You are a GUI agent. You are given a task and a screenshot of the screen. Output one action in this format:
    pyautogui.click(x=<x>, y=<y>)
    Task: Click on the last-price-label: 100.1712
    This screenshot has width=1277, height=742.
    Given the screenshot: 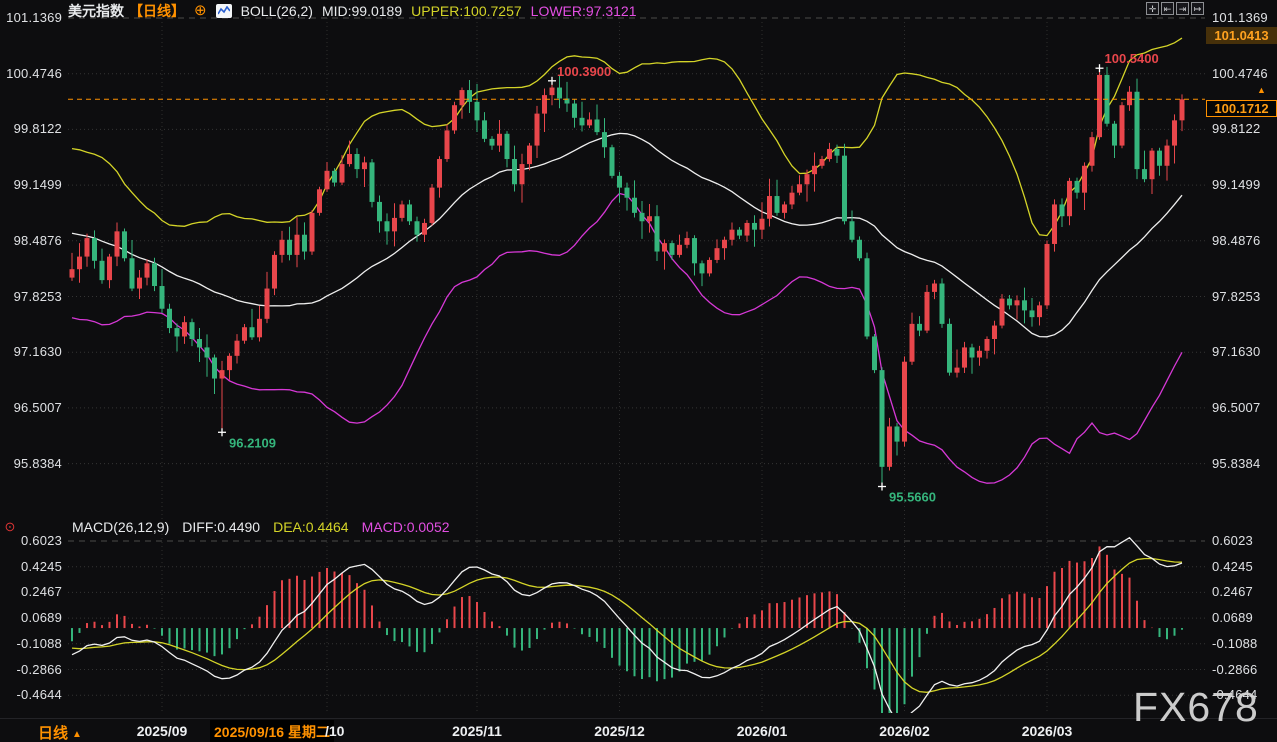 What is the action you would take?
    pyautogui.click(x=1241, y=108)
    